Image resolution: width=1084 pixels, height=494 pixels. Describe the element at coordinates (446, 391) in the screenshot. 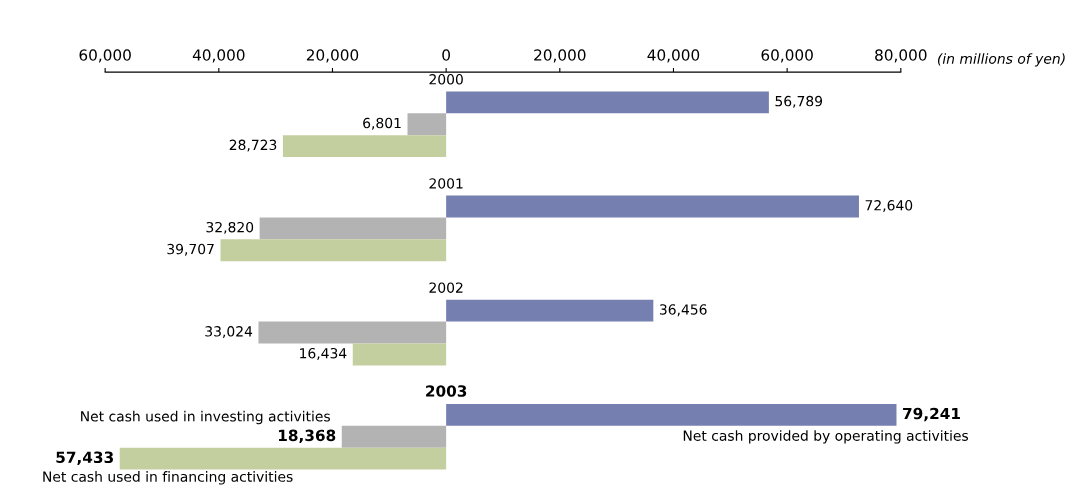

I see `y-tick-label: 2003` at that location.